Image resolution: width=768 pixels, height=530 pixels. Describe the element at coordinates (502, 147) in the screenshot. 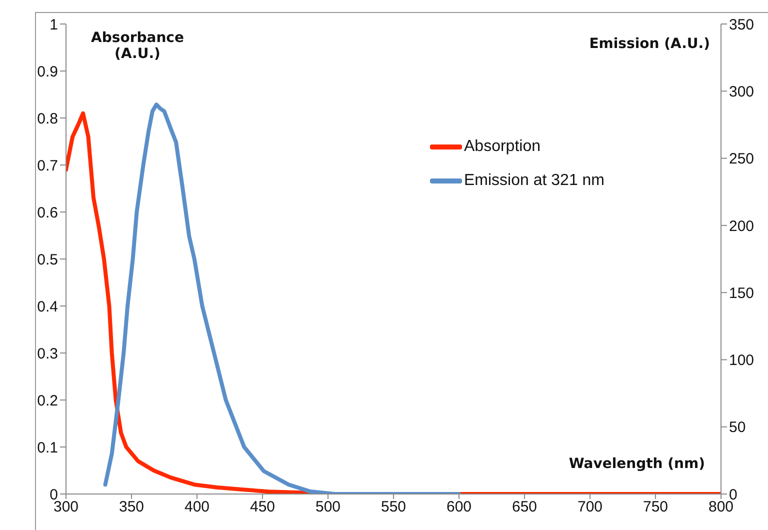

I see `legend-label: Absorption` at that location.